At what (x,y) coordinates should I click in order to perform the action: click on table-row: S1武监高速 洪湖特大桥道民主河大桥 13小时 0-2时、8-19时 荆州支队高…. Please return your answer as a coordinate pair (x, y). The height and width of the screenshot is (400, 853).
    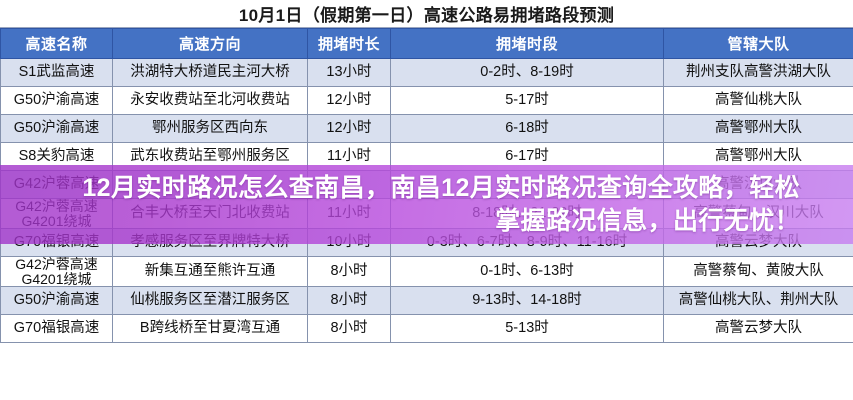
    Looking at the image, I should click on (426, 72).